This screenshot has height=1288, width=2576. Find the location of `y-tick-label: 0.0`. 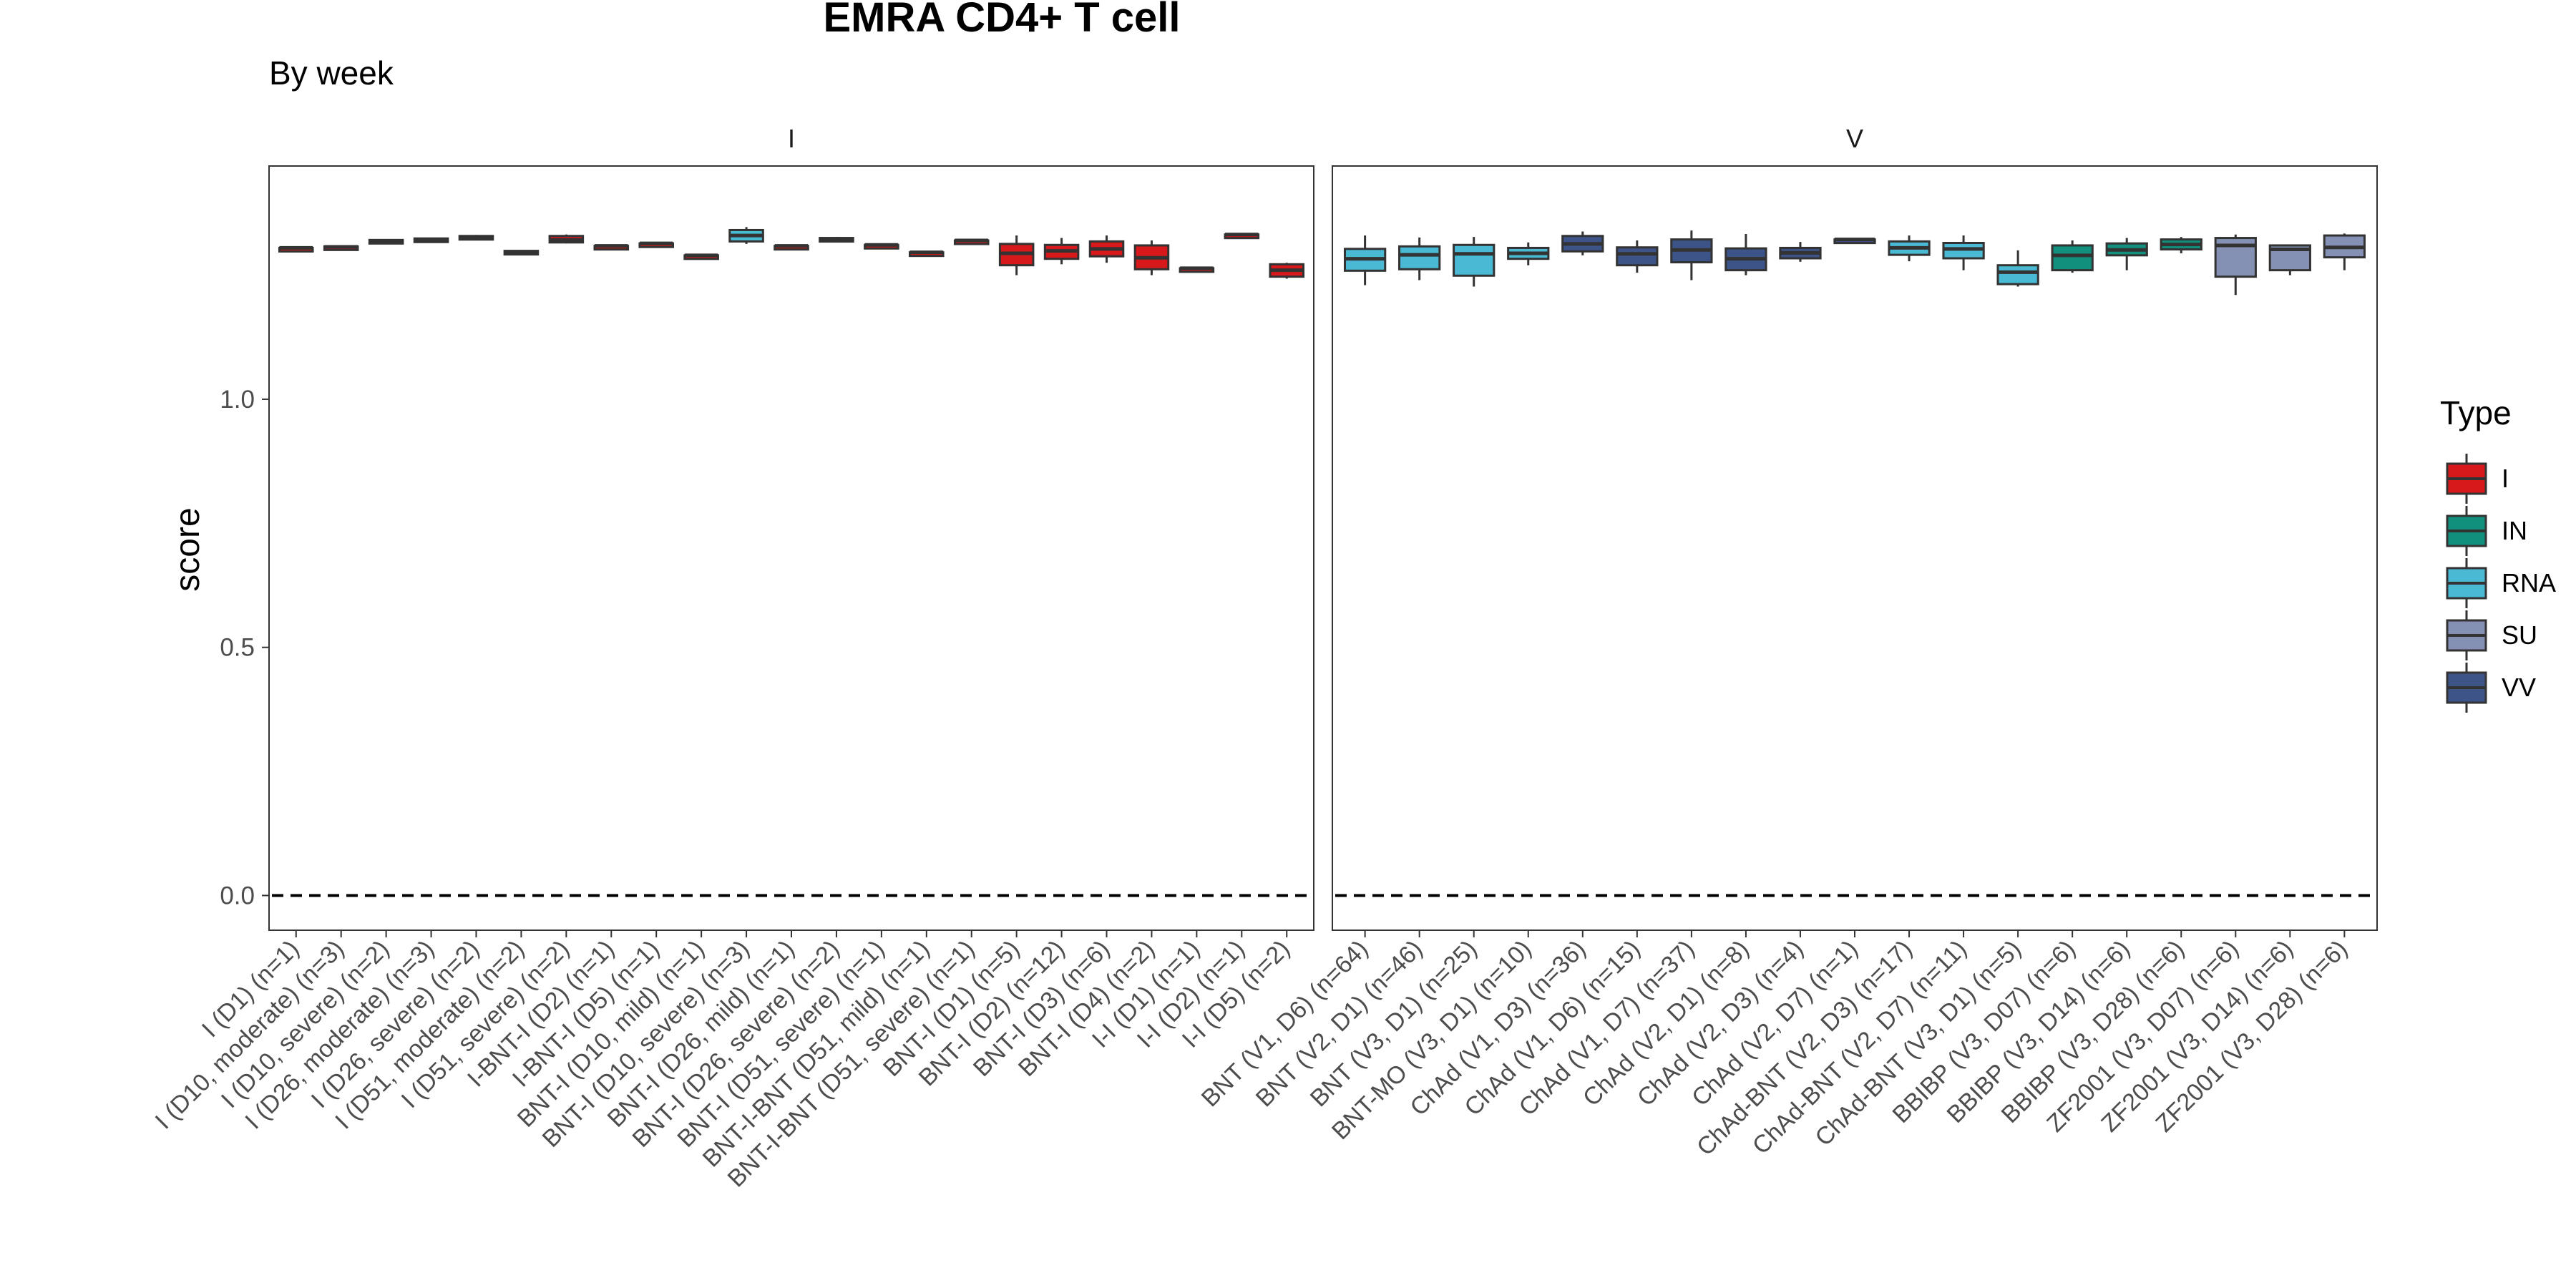

y-tick-label: 0.0 is located at coordinates (237, 895).